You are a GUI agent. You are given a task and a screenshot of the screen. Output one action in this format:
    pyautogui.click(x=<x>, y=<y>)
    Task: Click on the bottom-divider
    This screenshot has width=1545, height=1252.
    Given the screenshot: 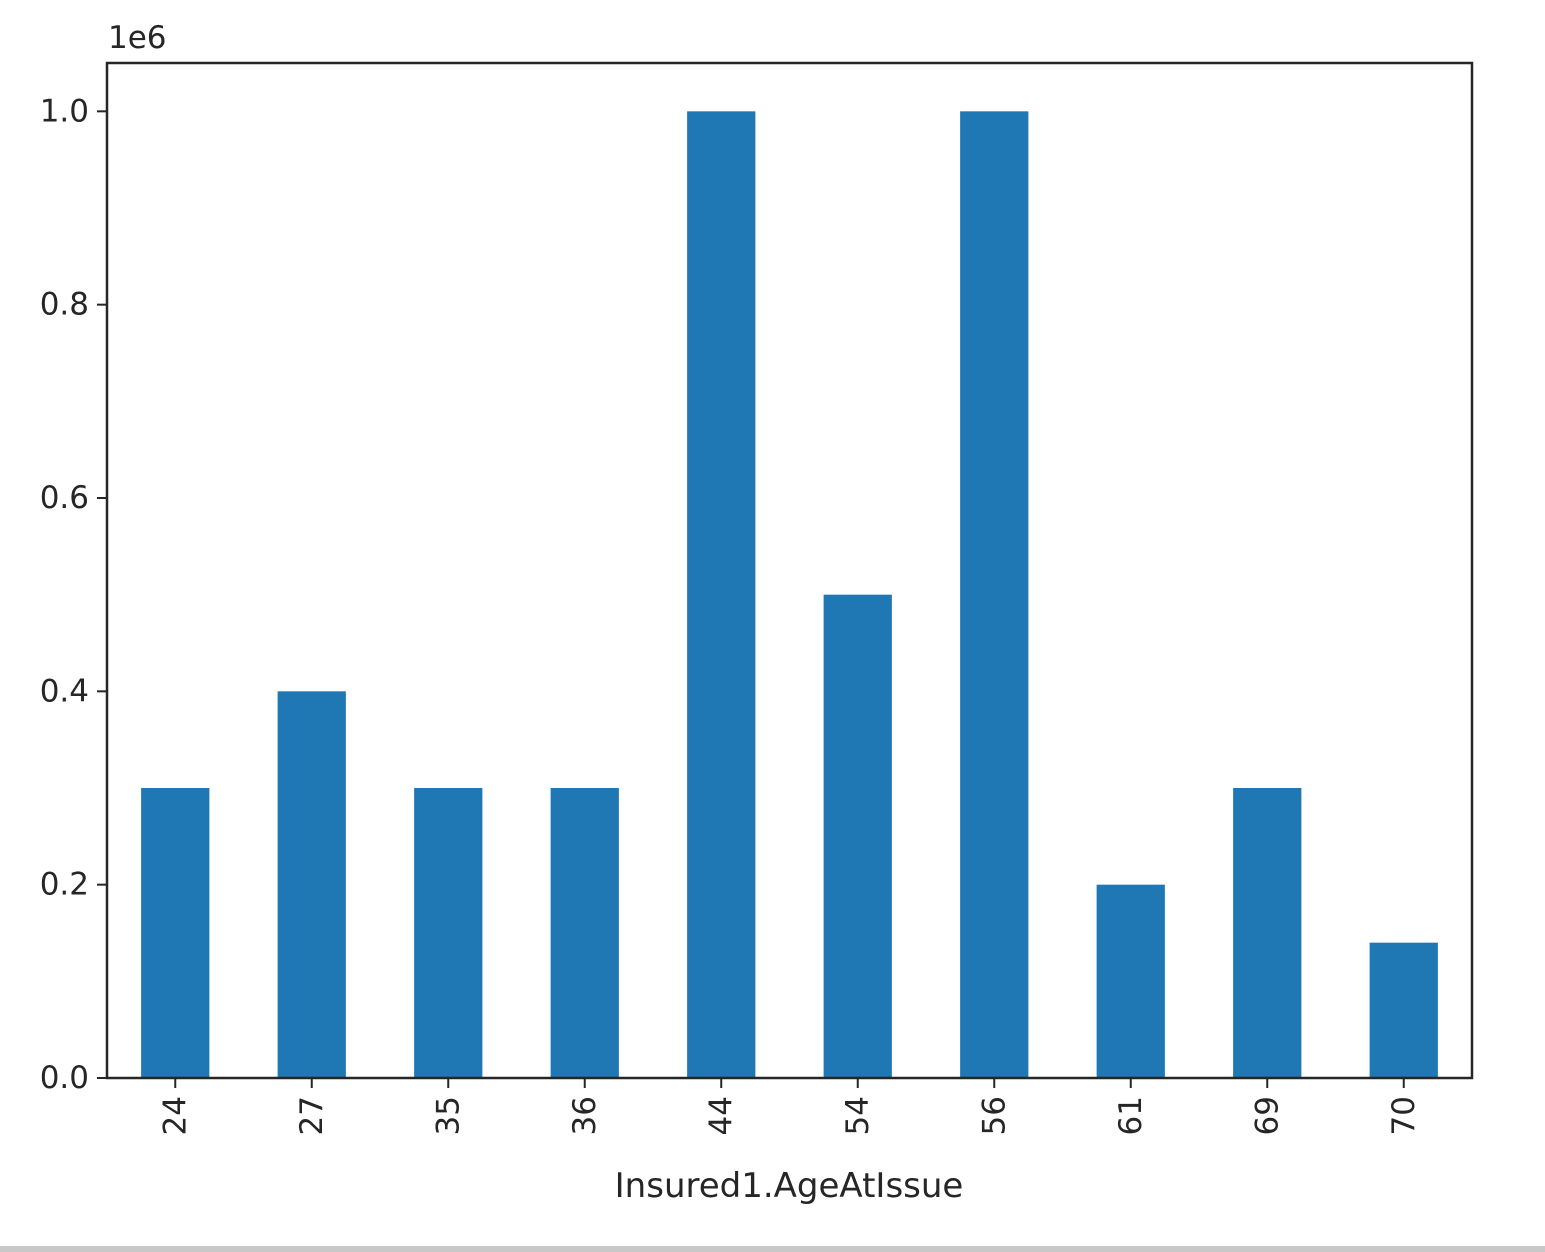 What is the action you would take?
    pyautogui.click(x=772, y=1249)
    